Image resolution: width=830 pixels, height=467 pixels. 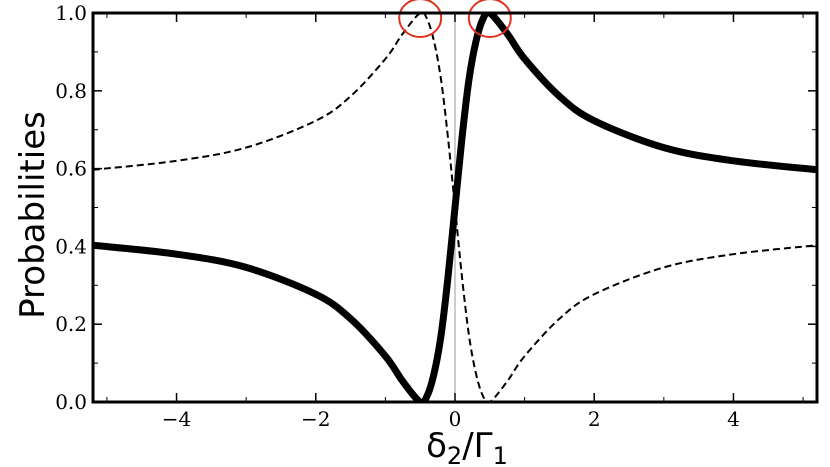 I want to click on x-tick-label: 2, so click(x=594, y=419).